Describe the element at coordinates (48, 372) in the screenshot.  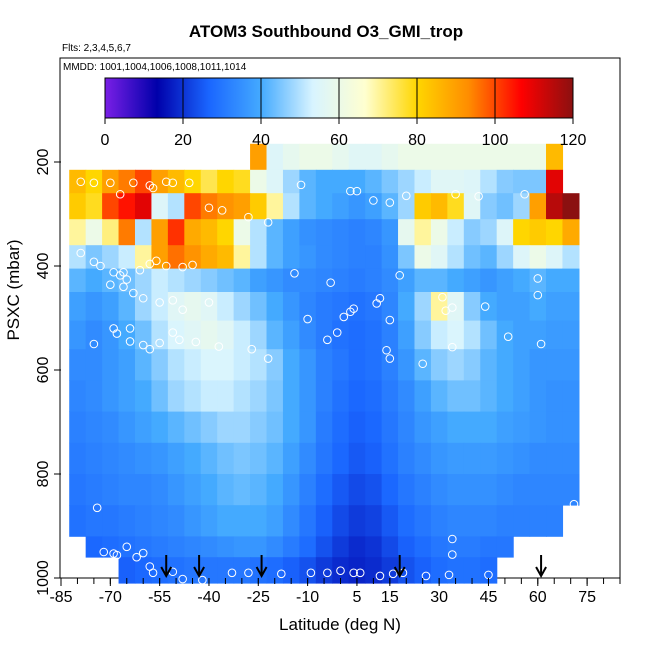
I see `y-axis: 200 400 600 800 1000` at that location.